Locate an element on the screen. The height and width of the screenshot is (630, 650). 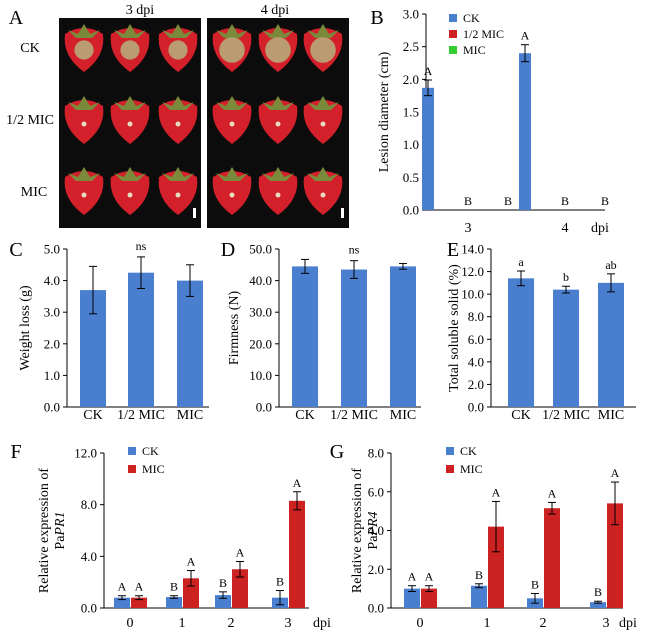
gene-name: PR4 is located at coordinates (373, 523).